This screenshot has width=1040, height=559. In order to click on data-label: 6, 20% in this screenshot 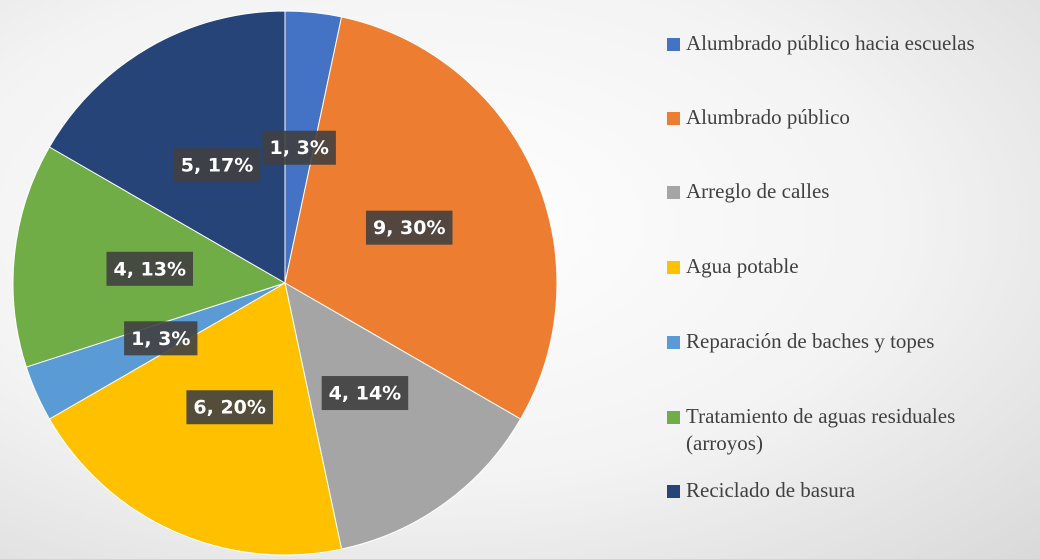, I will do `click(229, 407)`.